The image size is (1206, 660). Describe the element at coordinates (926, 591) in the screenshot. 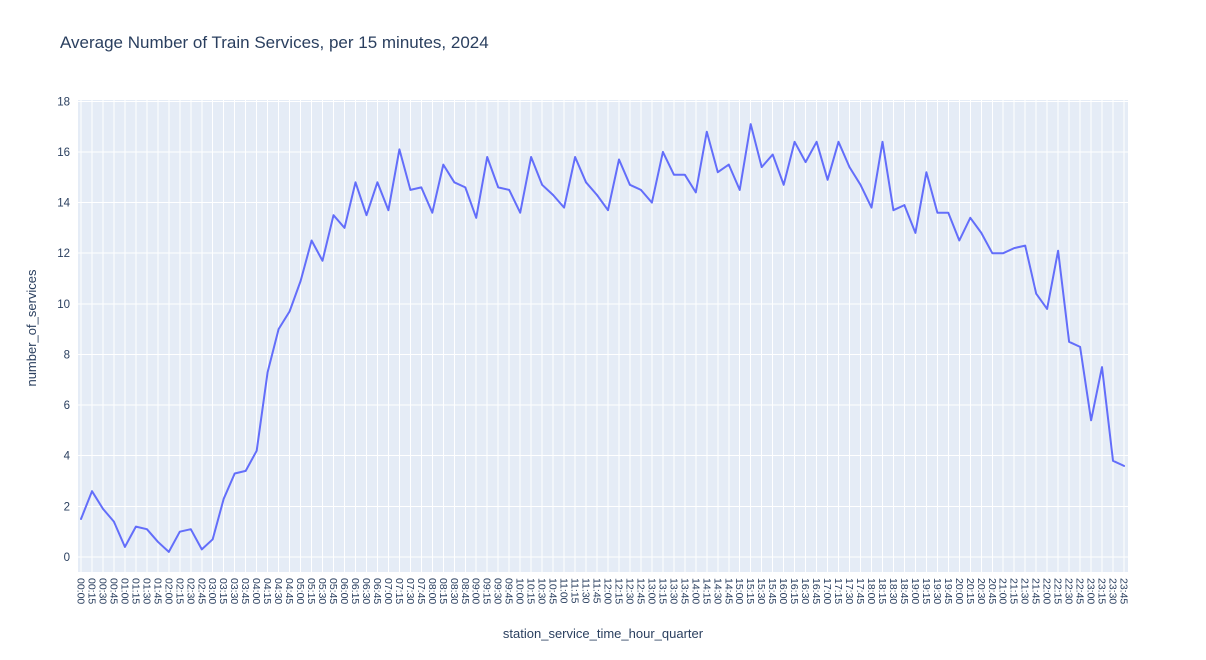

I see `x-tick-label: 19:15` at that location.